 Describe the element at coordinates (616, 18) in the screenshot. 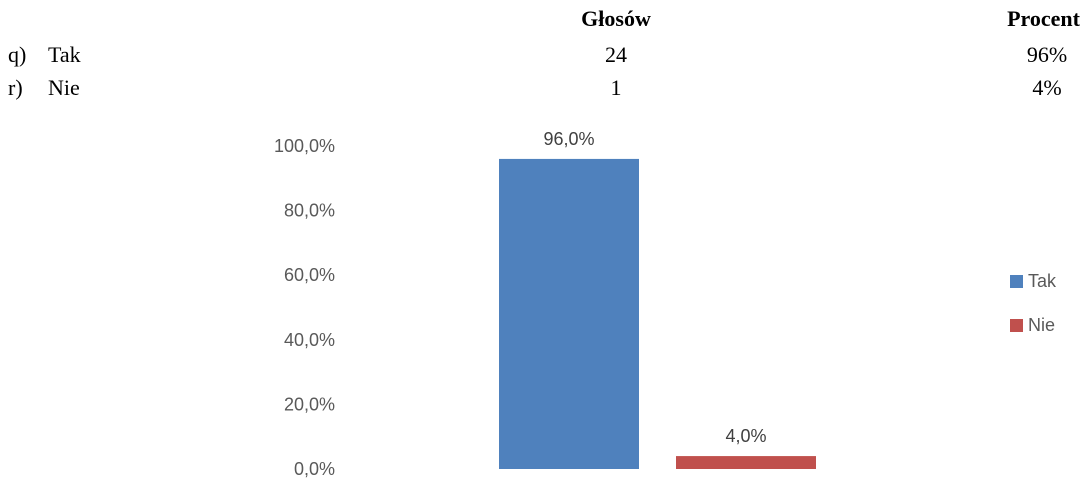

I see `header-votes: Głosów` at that location.